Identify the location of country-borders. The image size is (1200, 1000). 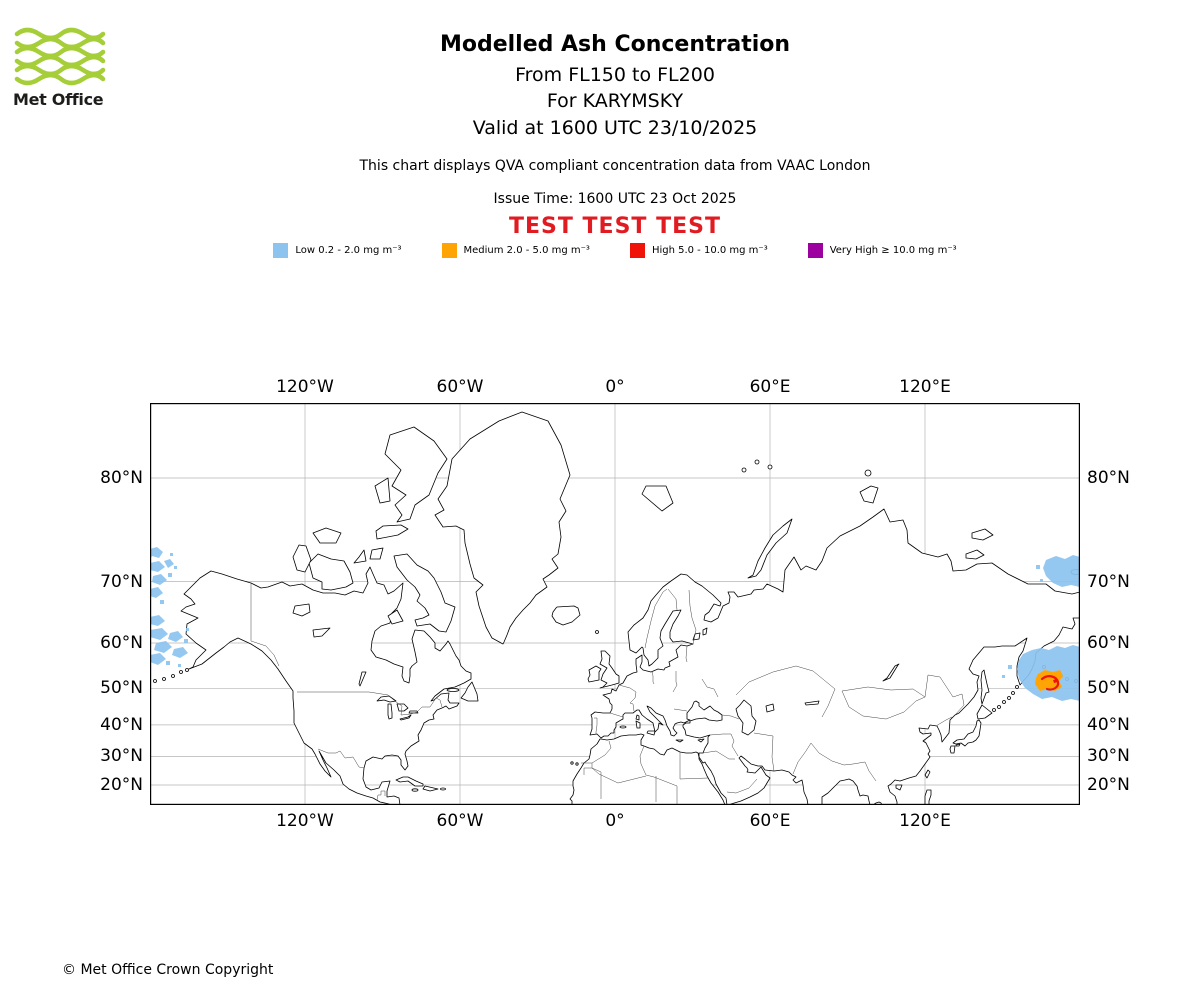
(607, 694).